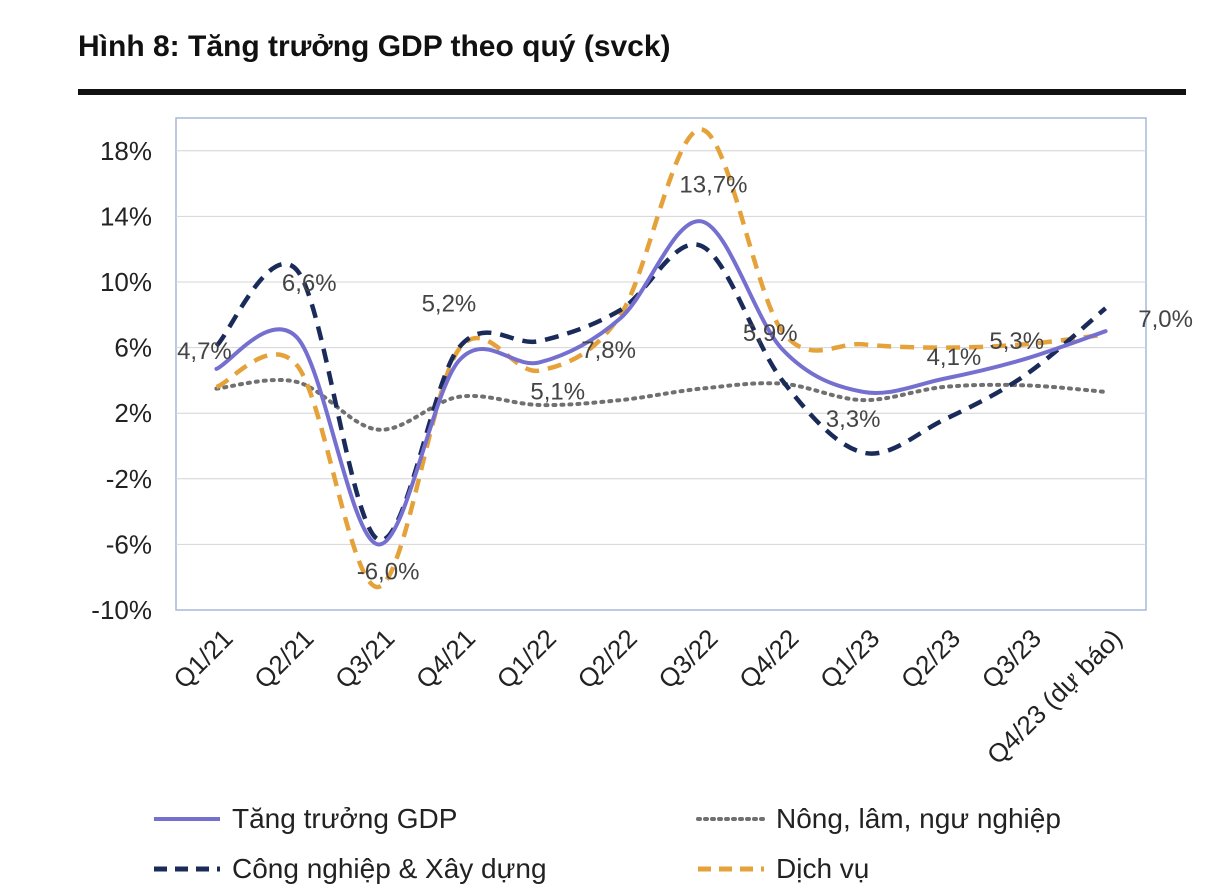  What do you see at coordinates (1016, 341) in the screenshot?
I see `data-label-gdp: 5,3%` at bounding box center [1016, 341].